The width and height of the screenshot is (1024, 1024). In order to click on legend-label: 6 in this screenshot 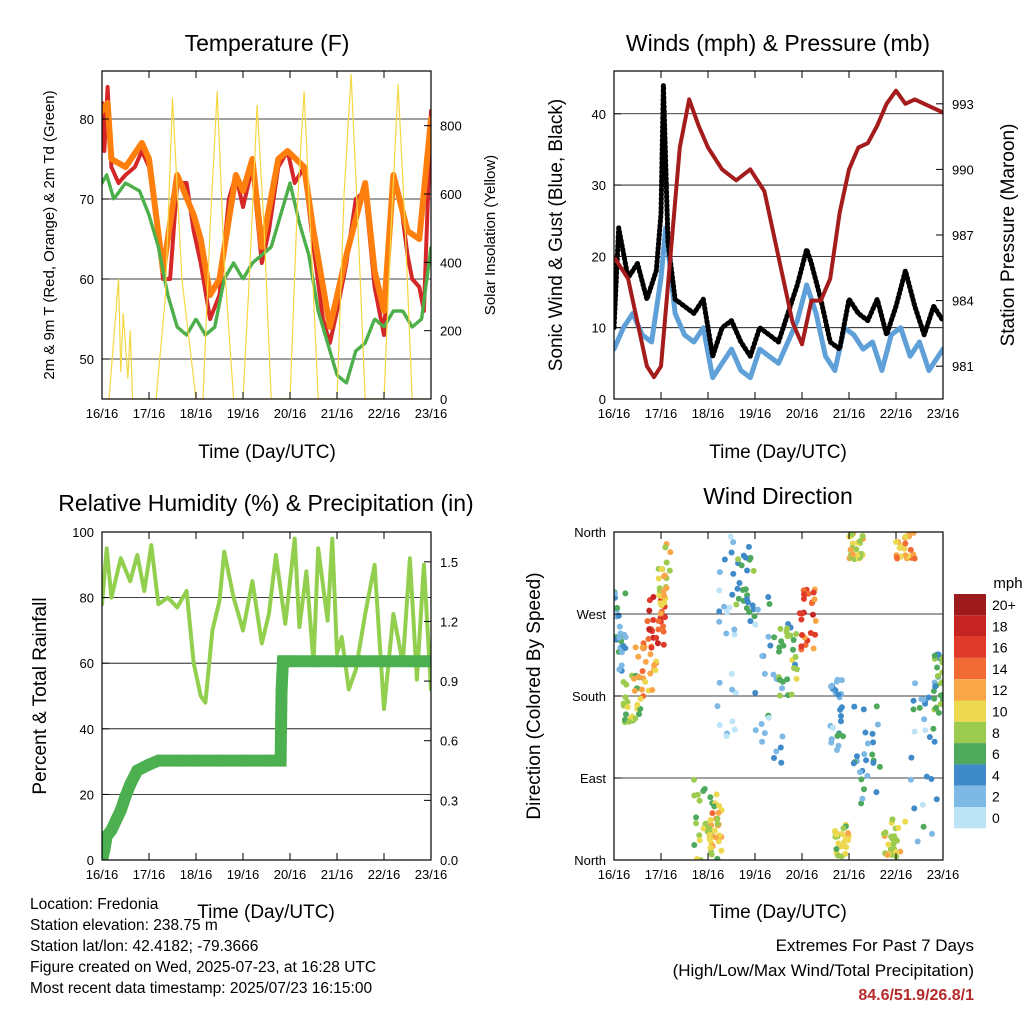, I will do `click(996, 754)`.